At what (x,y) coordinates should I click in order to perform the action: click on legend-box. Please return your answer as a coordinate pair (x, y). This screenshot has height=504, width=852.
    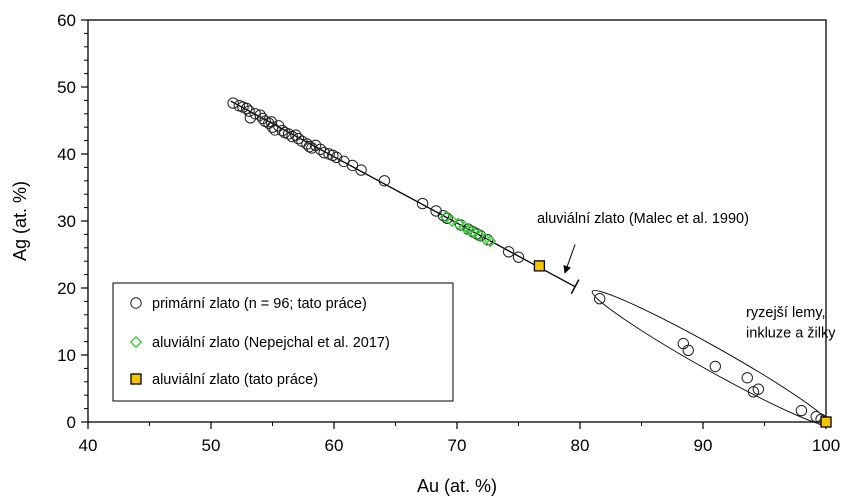
    Looking at the image, I should click on (283, 342).